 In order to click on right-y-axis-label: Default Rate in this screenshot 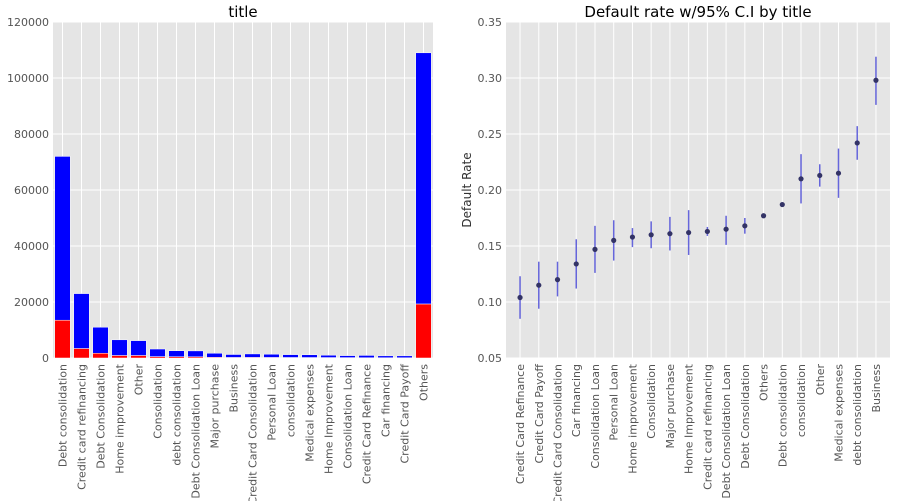, I will do `click(467, 189)`.